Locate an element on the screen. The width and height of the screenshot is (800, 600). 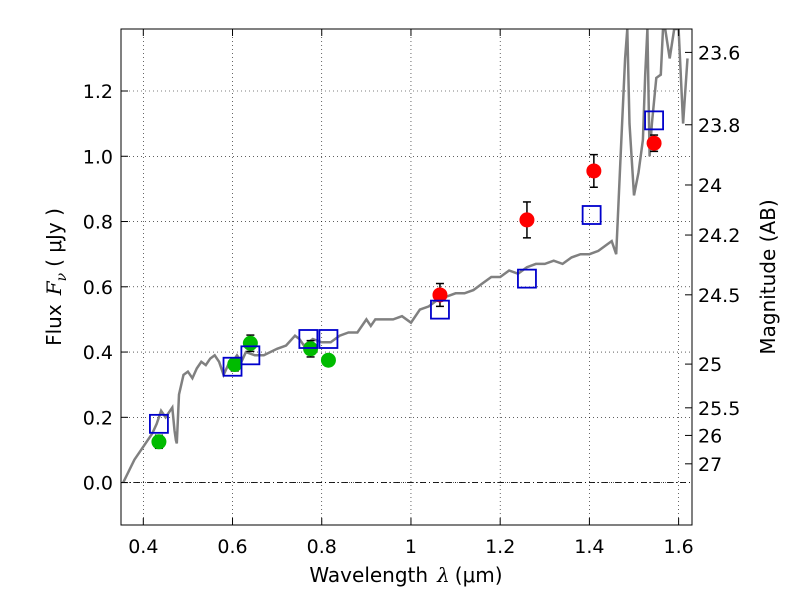
y-axis-label: Flux Fν ( μJy ) is located at coordinates (56, 277).